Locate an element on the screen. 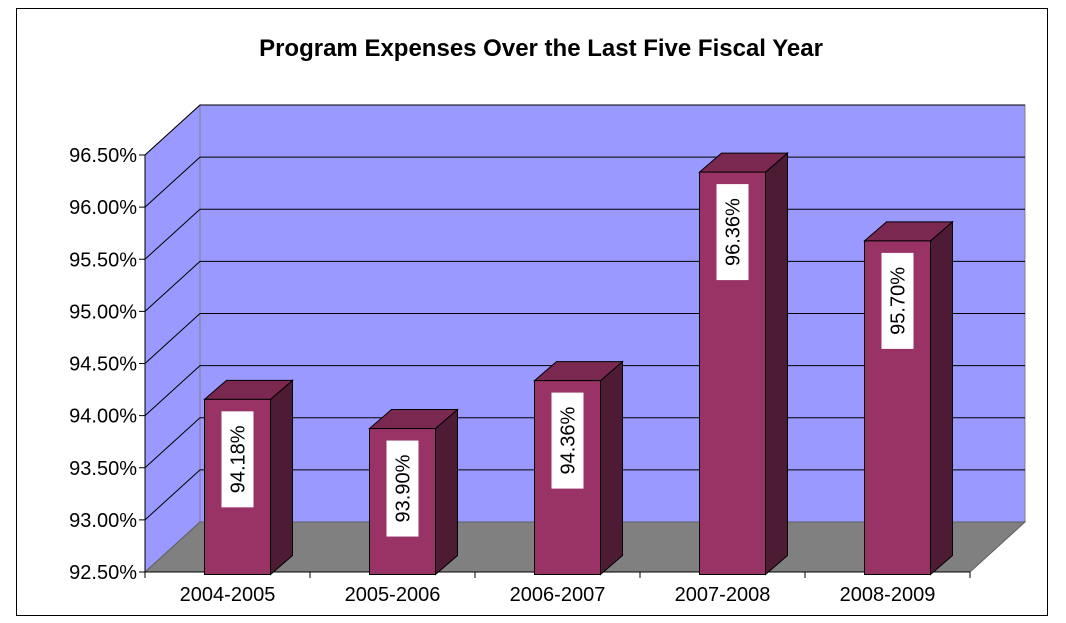 This screenshot has height=623, width=1066. data-label: 94.18% is located at coordinates (237, 459).